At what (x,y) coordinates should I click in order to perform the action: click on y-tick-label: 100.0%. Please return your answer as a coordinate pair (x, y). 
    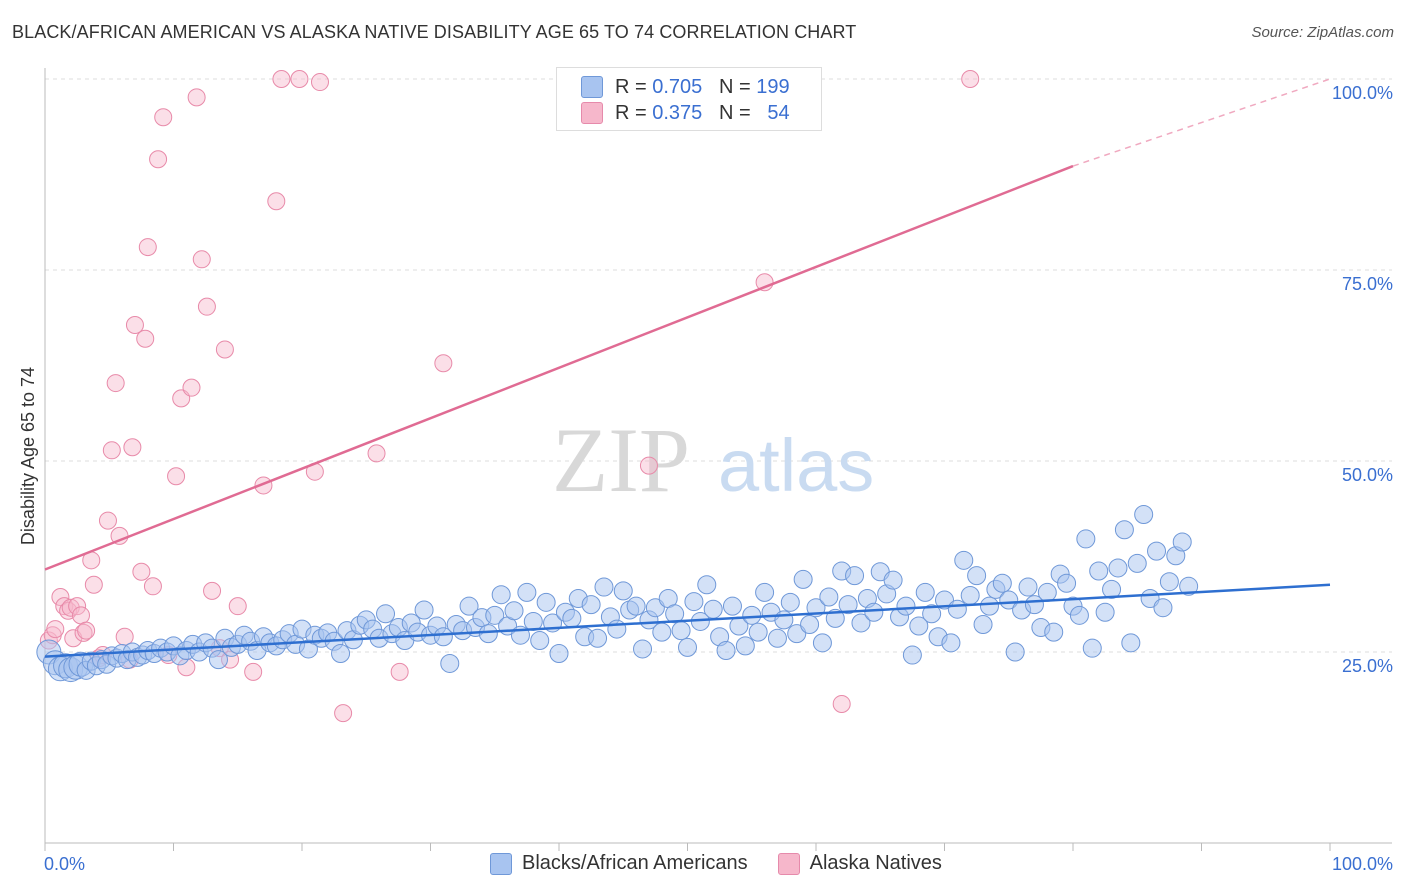
    Looking at the image, I should click on (1362, 93).